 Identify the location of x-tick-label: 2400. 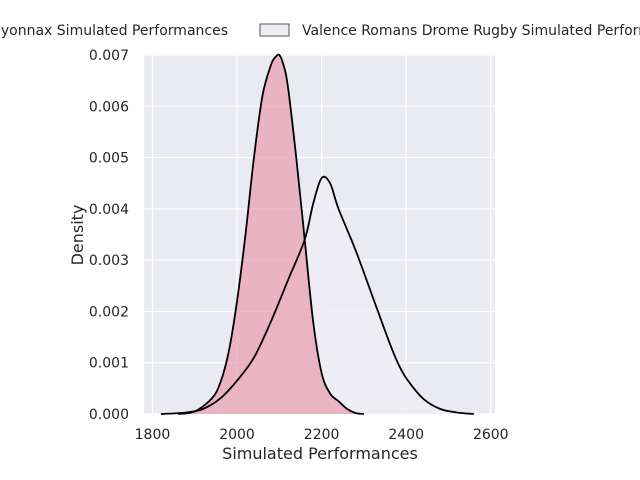
(406, 435).